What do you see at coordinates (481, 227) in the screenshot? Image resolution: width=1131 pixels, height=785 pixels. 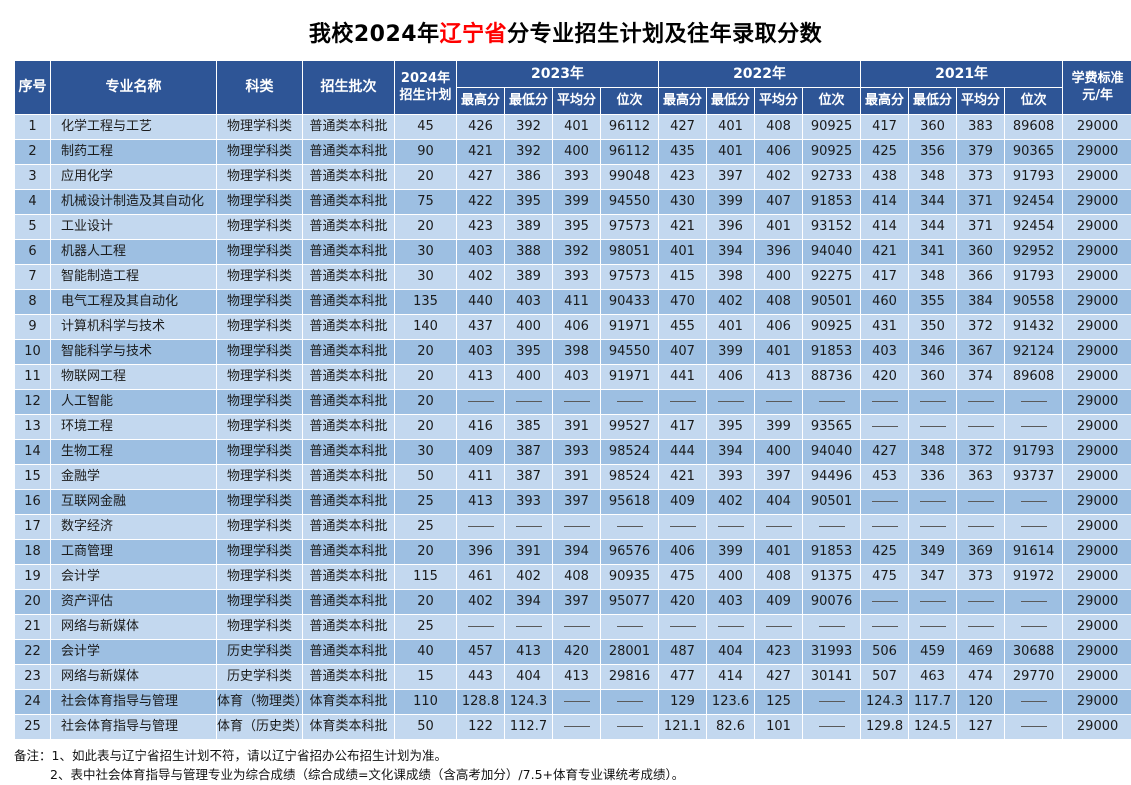 I see `cell-2023-max: 423` at bounding box center [481, 227].